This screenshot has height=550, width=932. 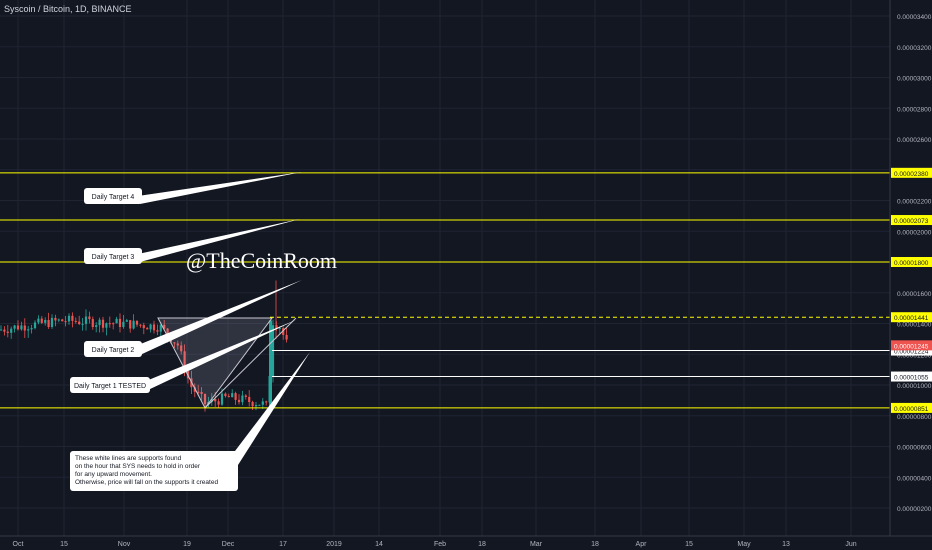 I want to click on y-tick-label: 0.00002800, so click(x=914, y=109).